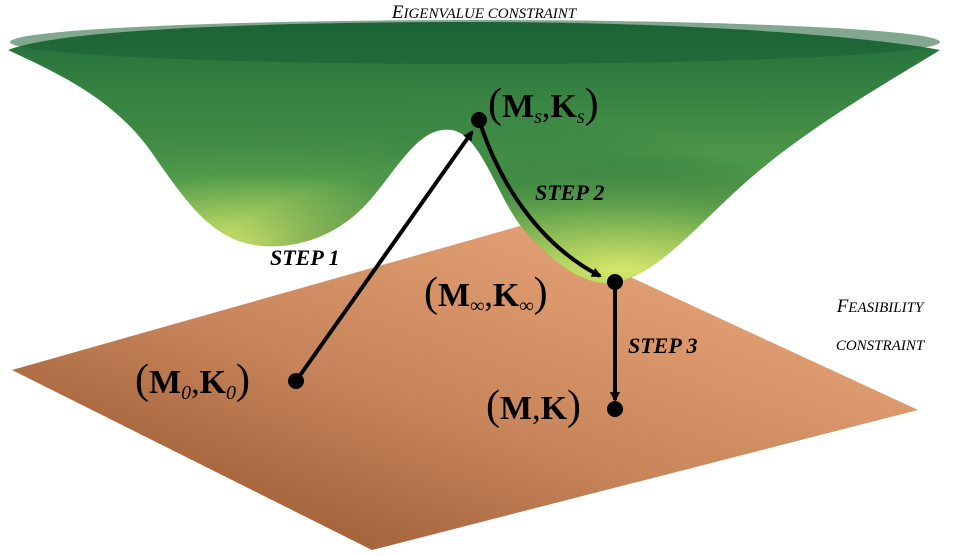 The image size is (955, 556). I want to click on point-minf-kinf, so click(615, 282).